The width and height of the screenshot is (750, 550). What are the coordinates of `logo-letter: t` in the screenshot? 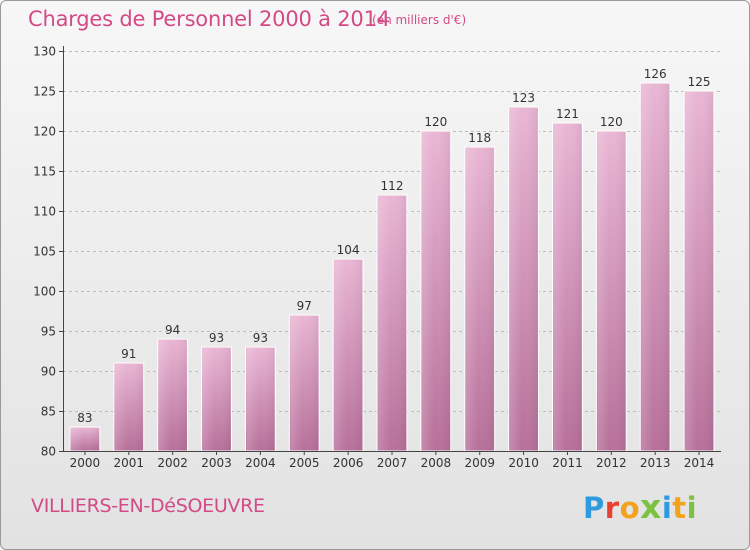 It's located at (679, 508).